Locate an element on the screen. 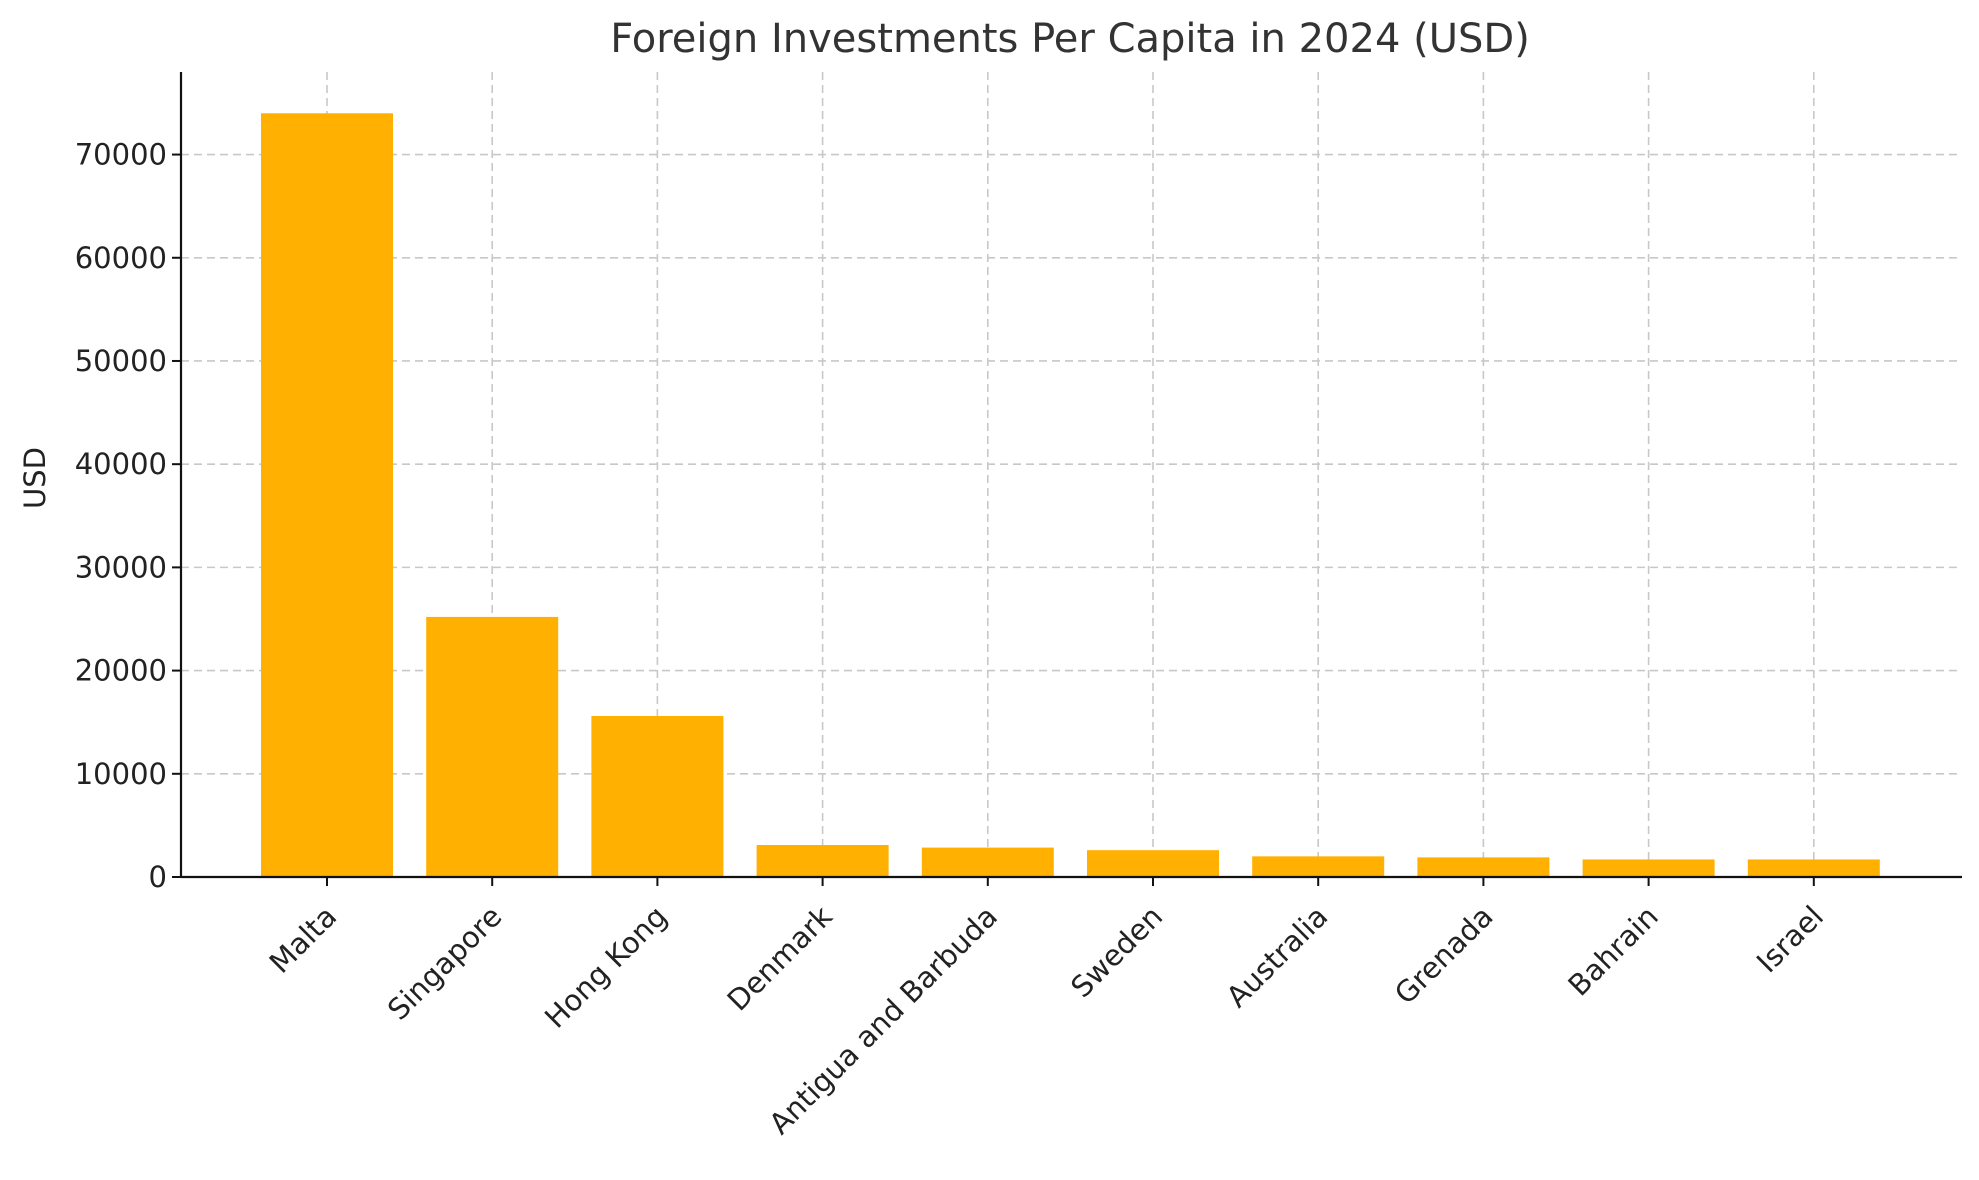 Image resolution: width=1979 pixels, height=1180 pixels. x-tick-label: Australia is located at coordinates (1277, 956).